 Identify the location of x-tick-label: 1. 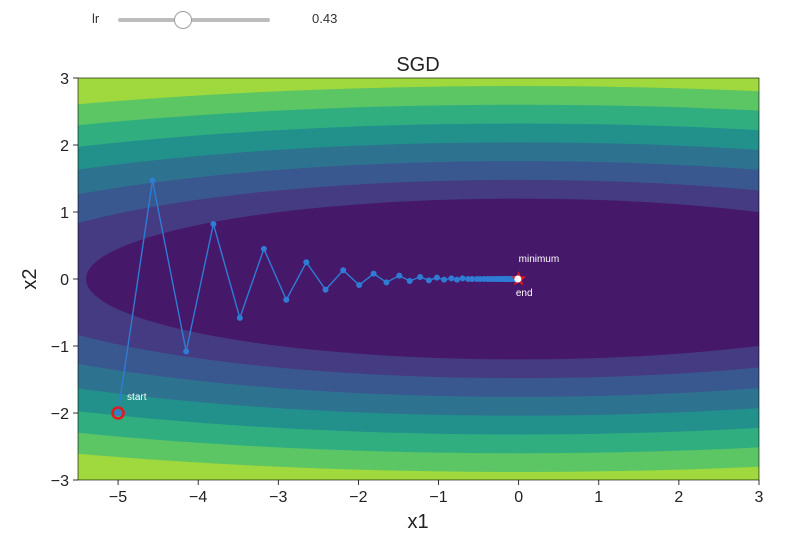
(598, 497).